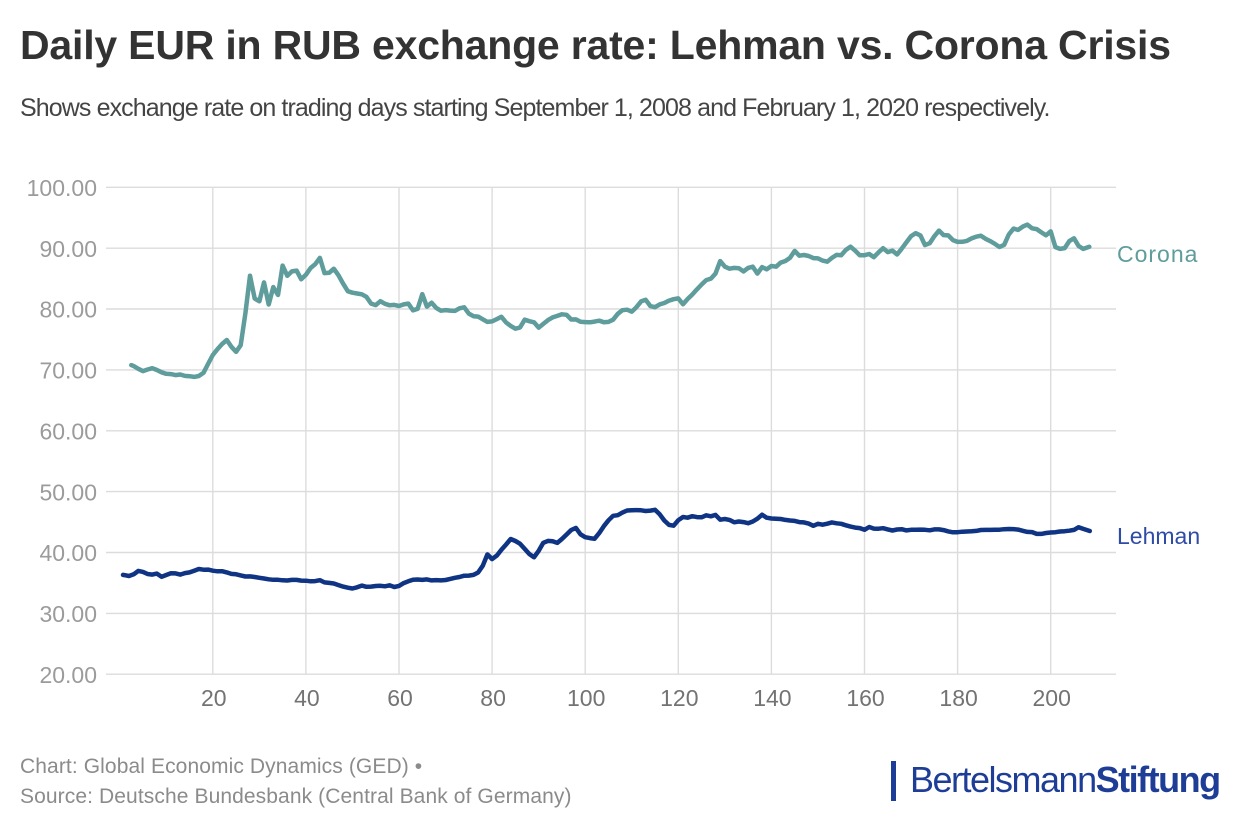  I want to click on svg-text: 140, so click(772, 698).